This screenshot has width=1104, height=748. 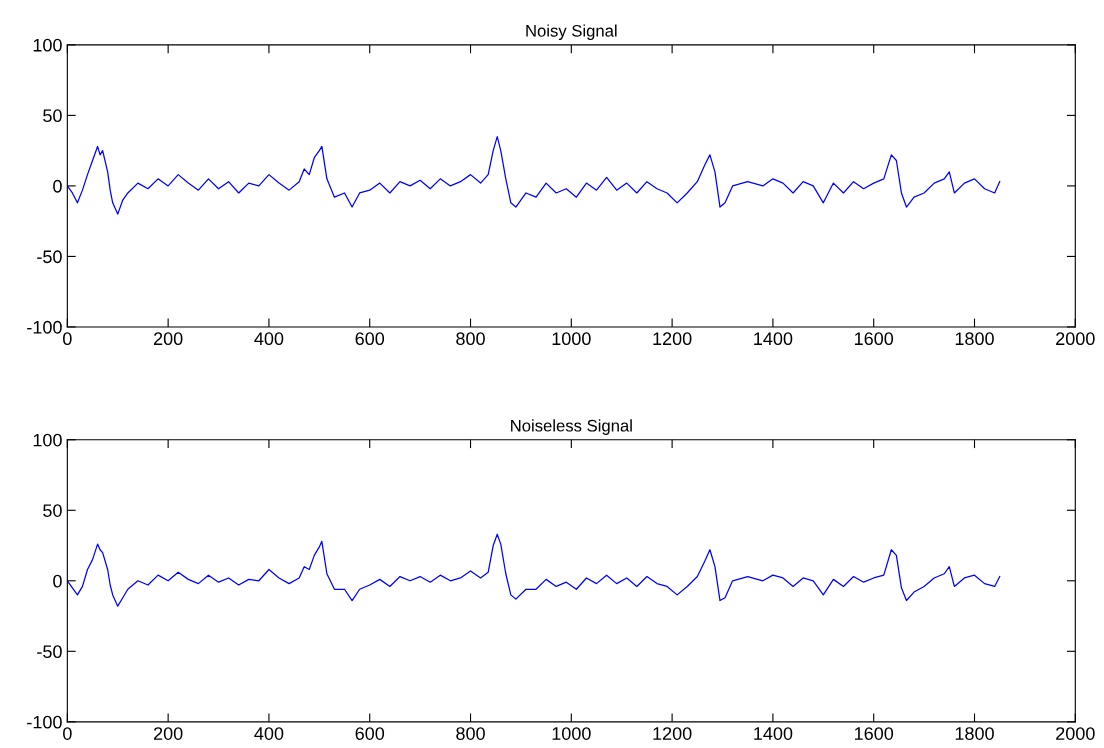 What do you see at coordinates (571, 32) in the screenshot?
I see `chart-title: Noisy Signal` at bounding box center [571, 32].